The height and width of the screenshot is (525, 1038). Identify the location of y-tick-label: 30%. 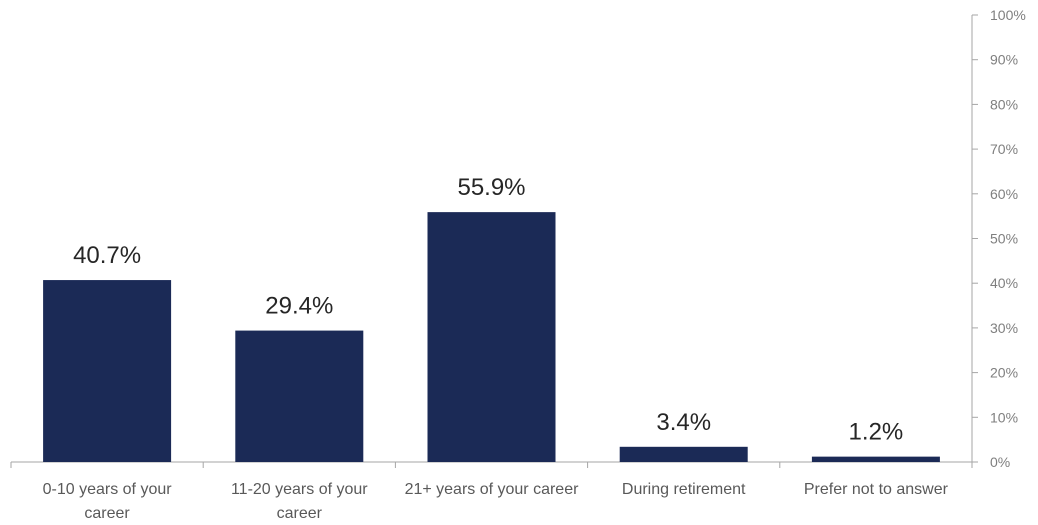
(1004, 328).